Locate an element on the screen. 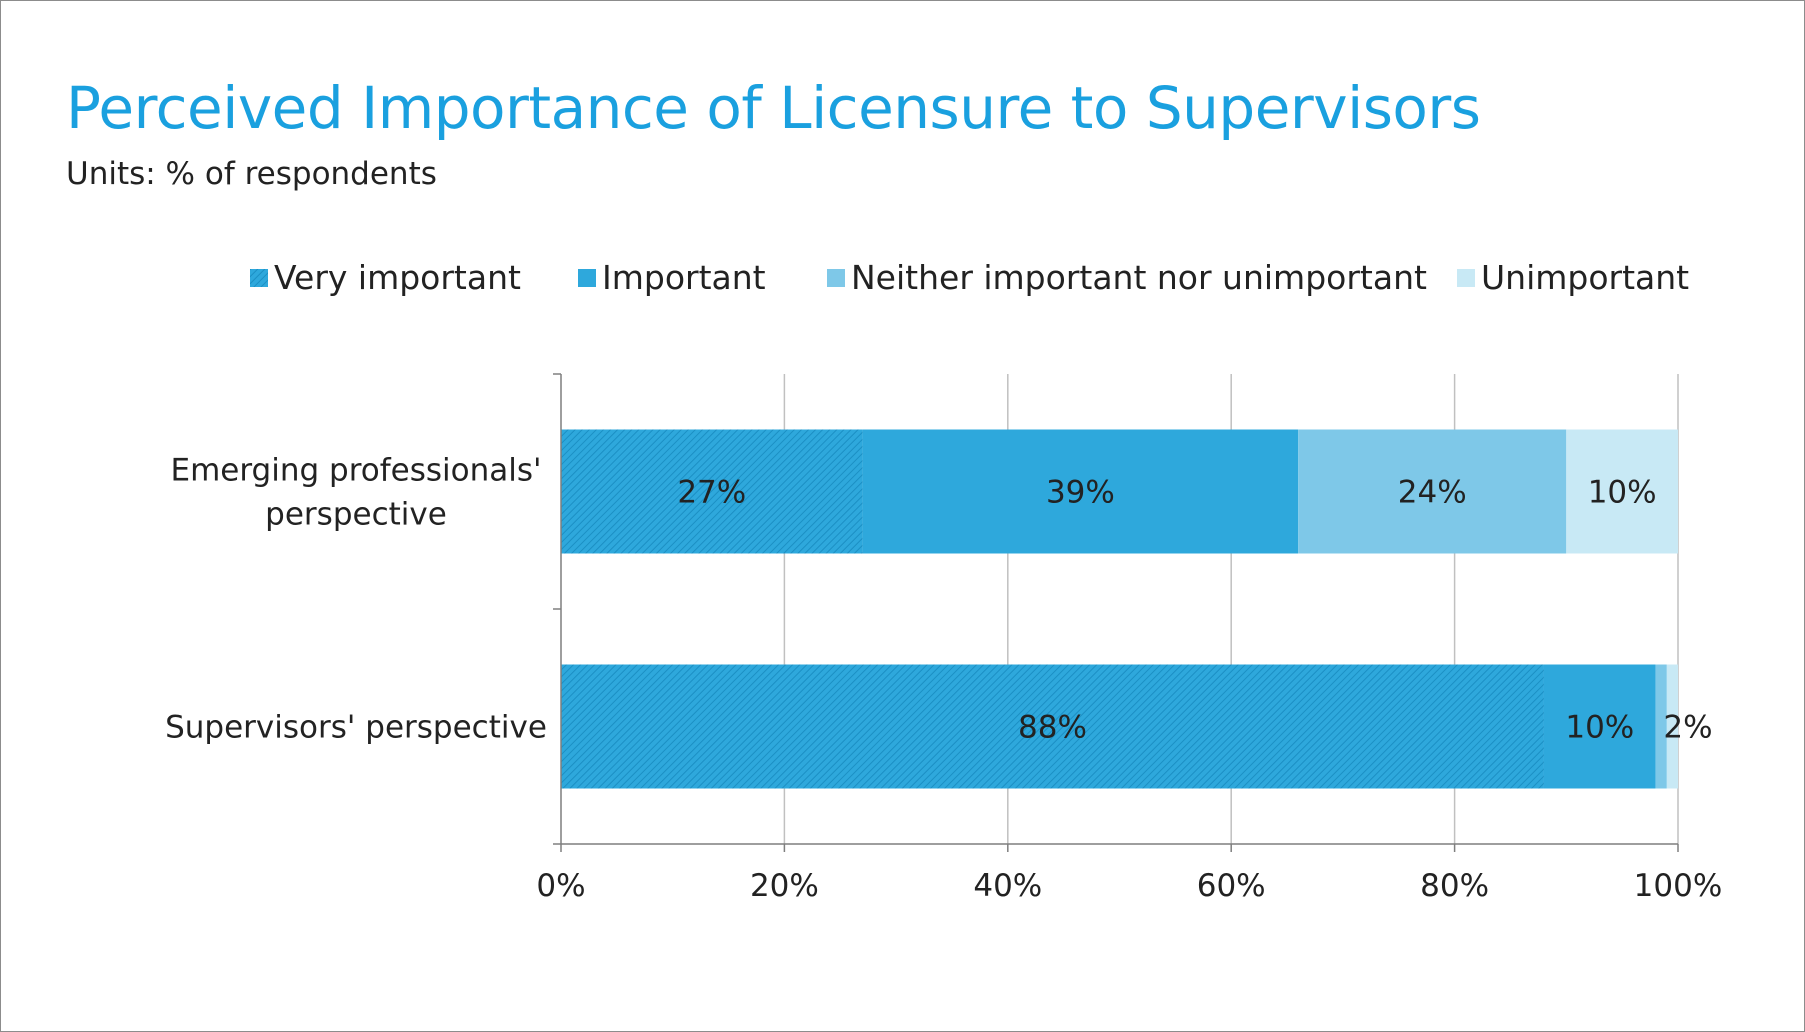 This screenshot has width=1805, height=1032. x-tick-label: 100% is located at coordinates (1678, 886).